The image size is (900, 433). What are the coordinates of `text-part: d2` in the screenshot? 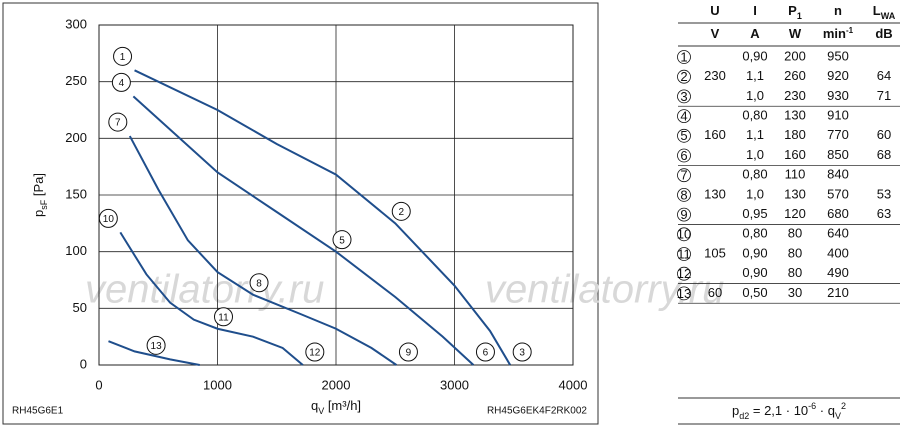 It's located at (744, 416).